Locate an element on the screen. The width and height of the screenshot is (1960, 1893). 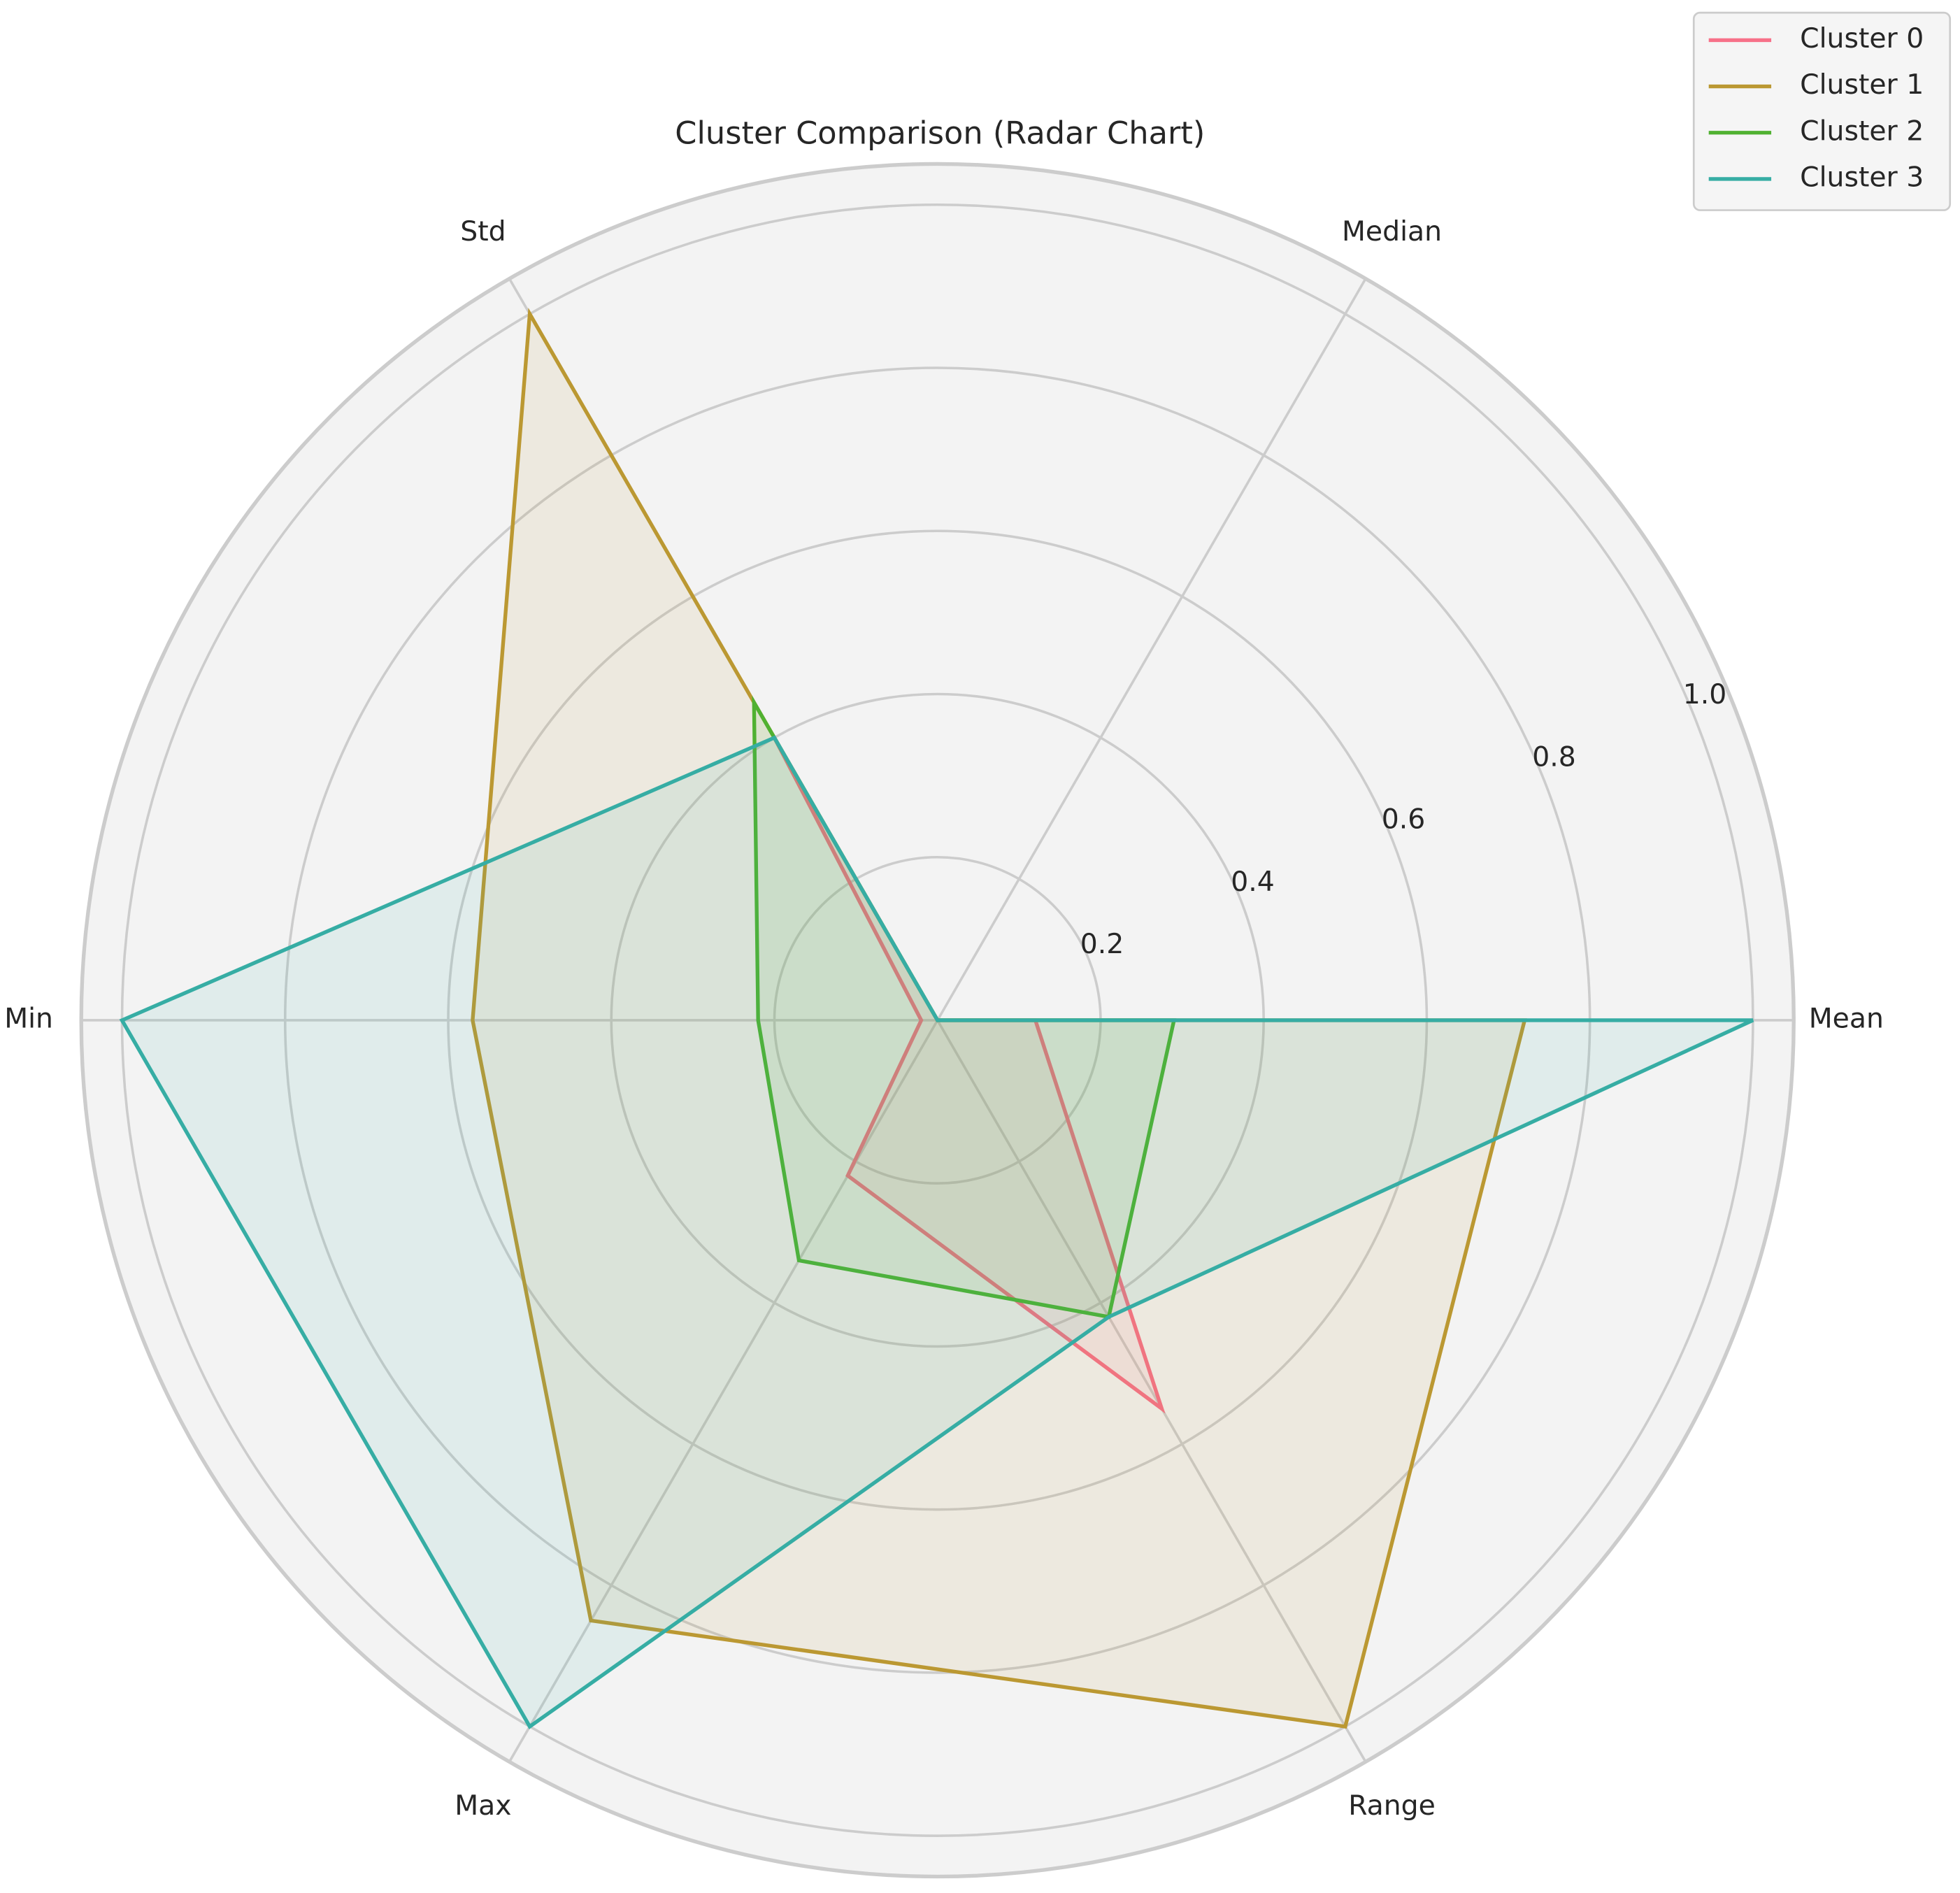
axis-label: Std is located at coordinates (483, 232).